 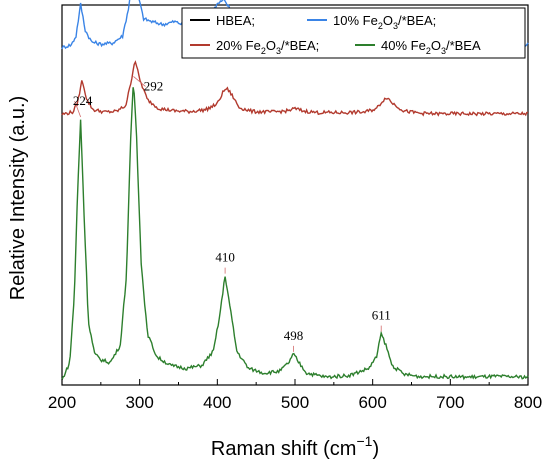 I want to click on legend-box, so click(x=353, y=33).